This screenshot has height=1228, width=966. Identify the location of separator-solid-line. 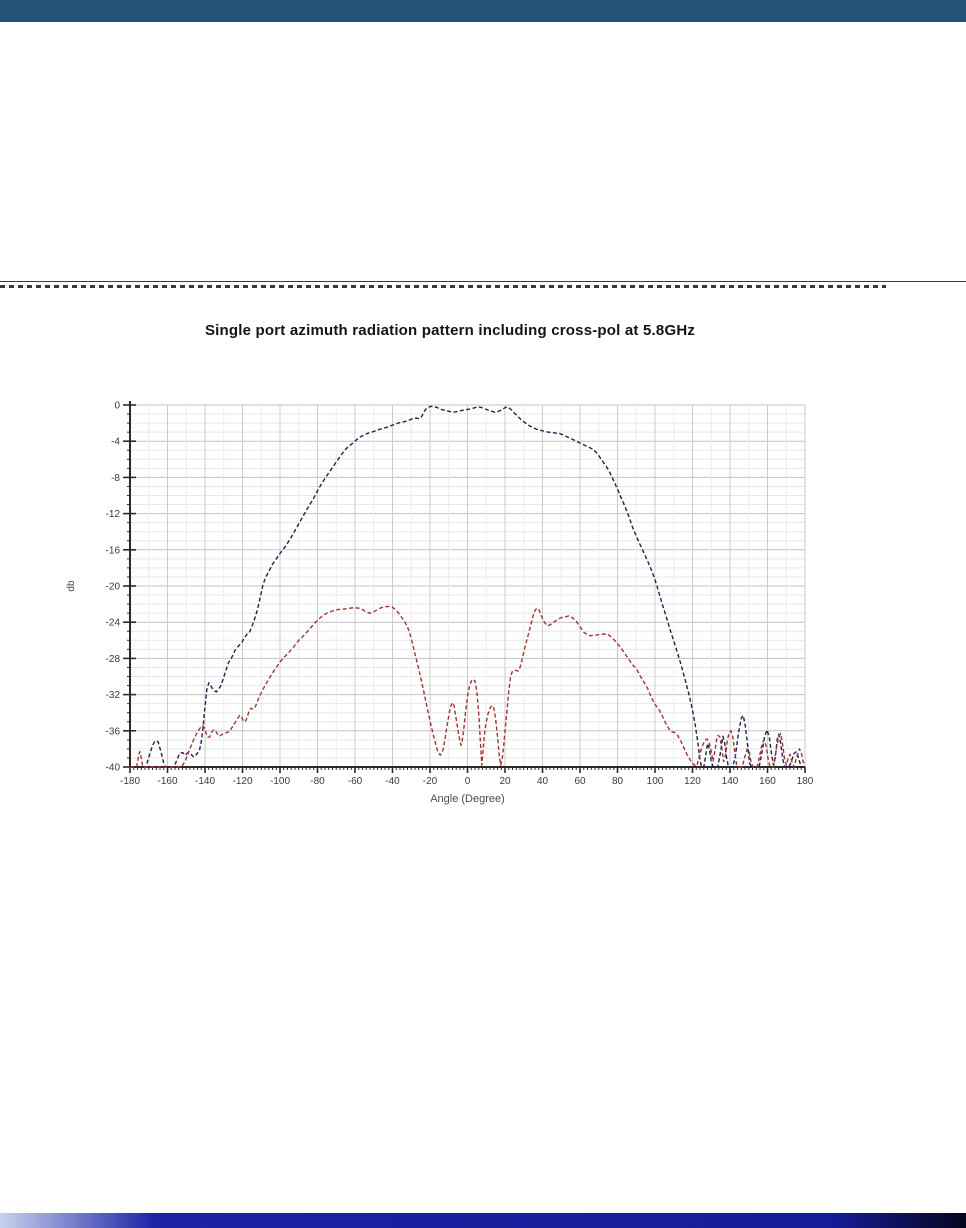
(483, 281).